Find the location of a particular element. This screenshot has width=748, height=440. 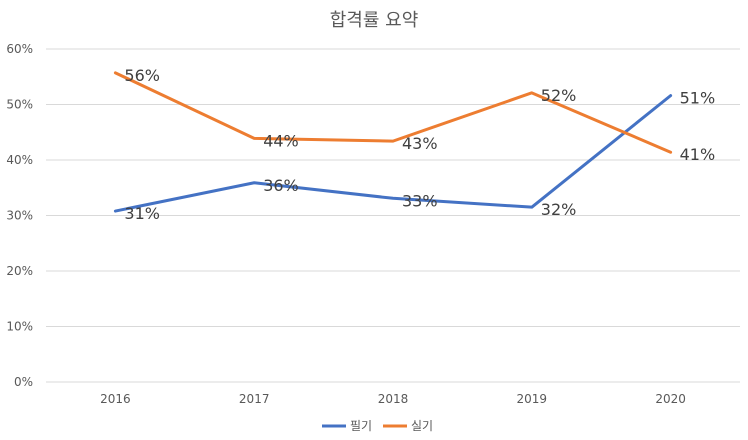

x-tick-label: 2018 is located at coordinates (393, 399).